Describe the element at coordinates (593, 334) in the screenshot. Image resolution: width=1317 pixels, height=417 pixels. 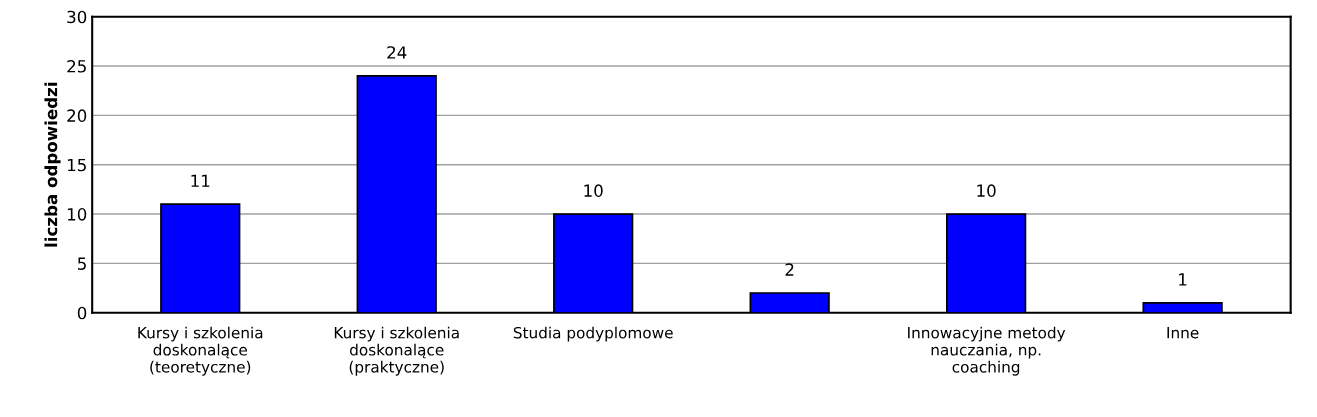
I see `x-tick-label: Studia podyplomowe` at that location.